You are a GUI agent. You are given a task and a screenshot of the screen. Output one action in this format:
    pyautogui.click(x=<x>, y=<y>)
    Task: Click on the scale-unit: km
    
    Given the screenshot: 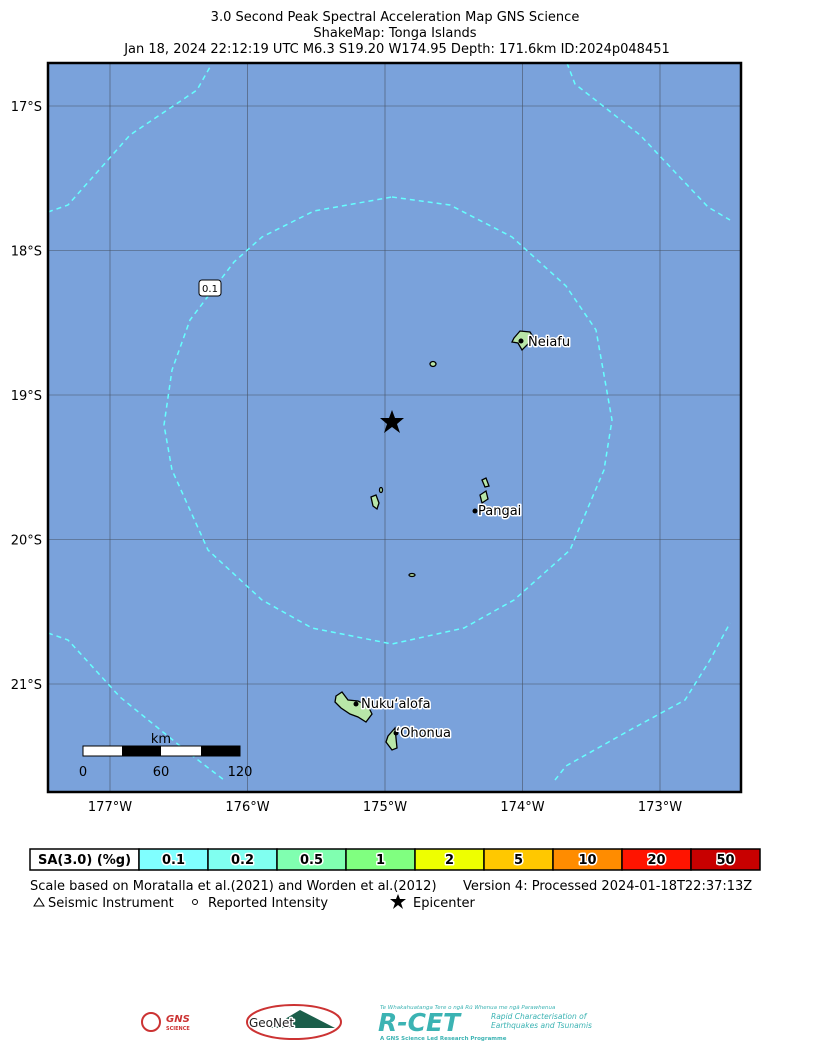 What is the action you would take?
    pyautogui.click(x=161, y=739)
    